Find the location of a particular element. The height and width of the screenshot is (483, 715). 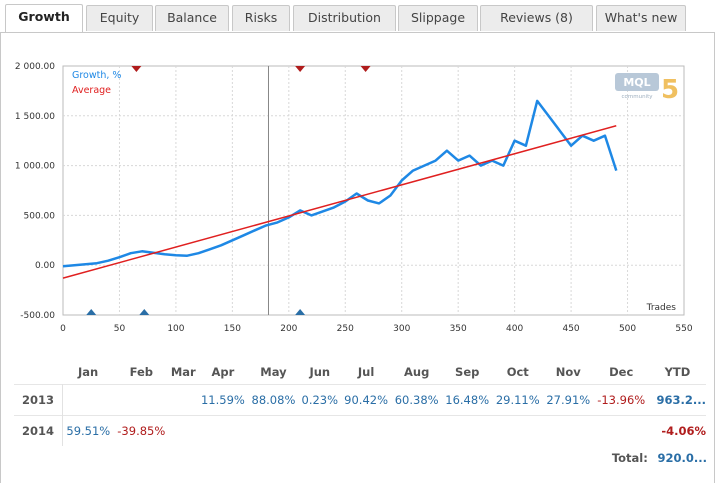

x-axis-label: Trades is located at coordinates (661, 308).